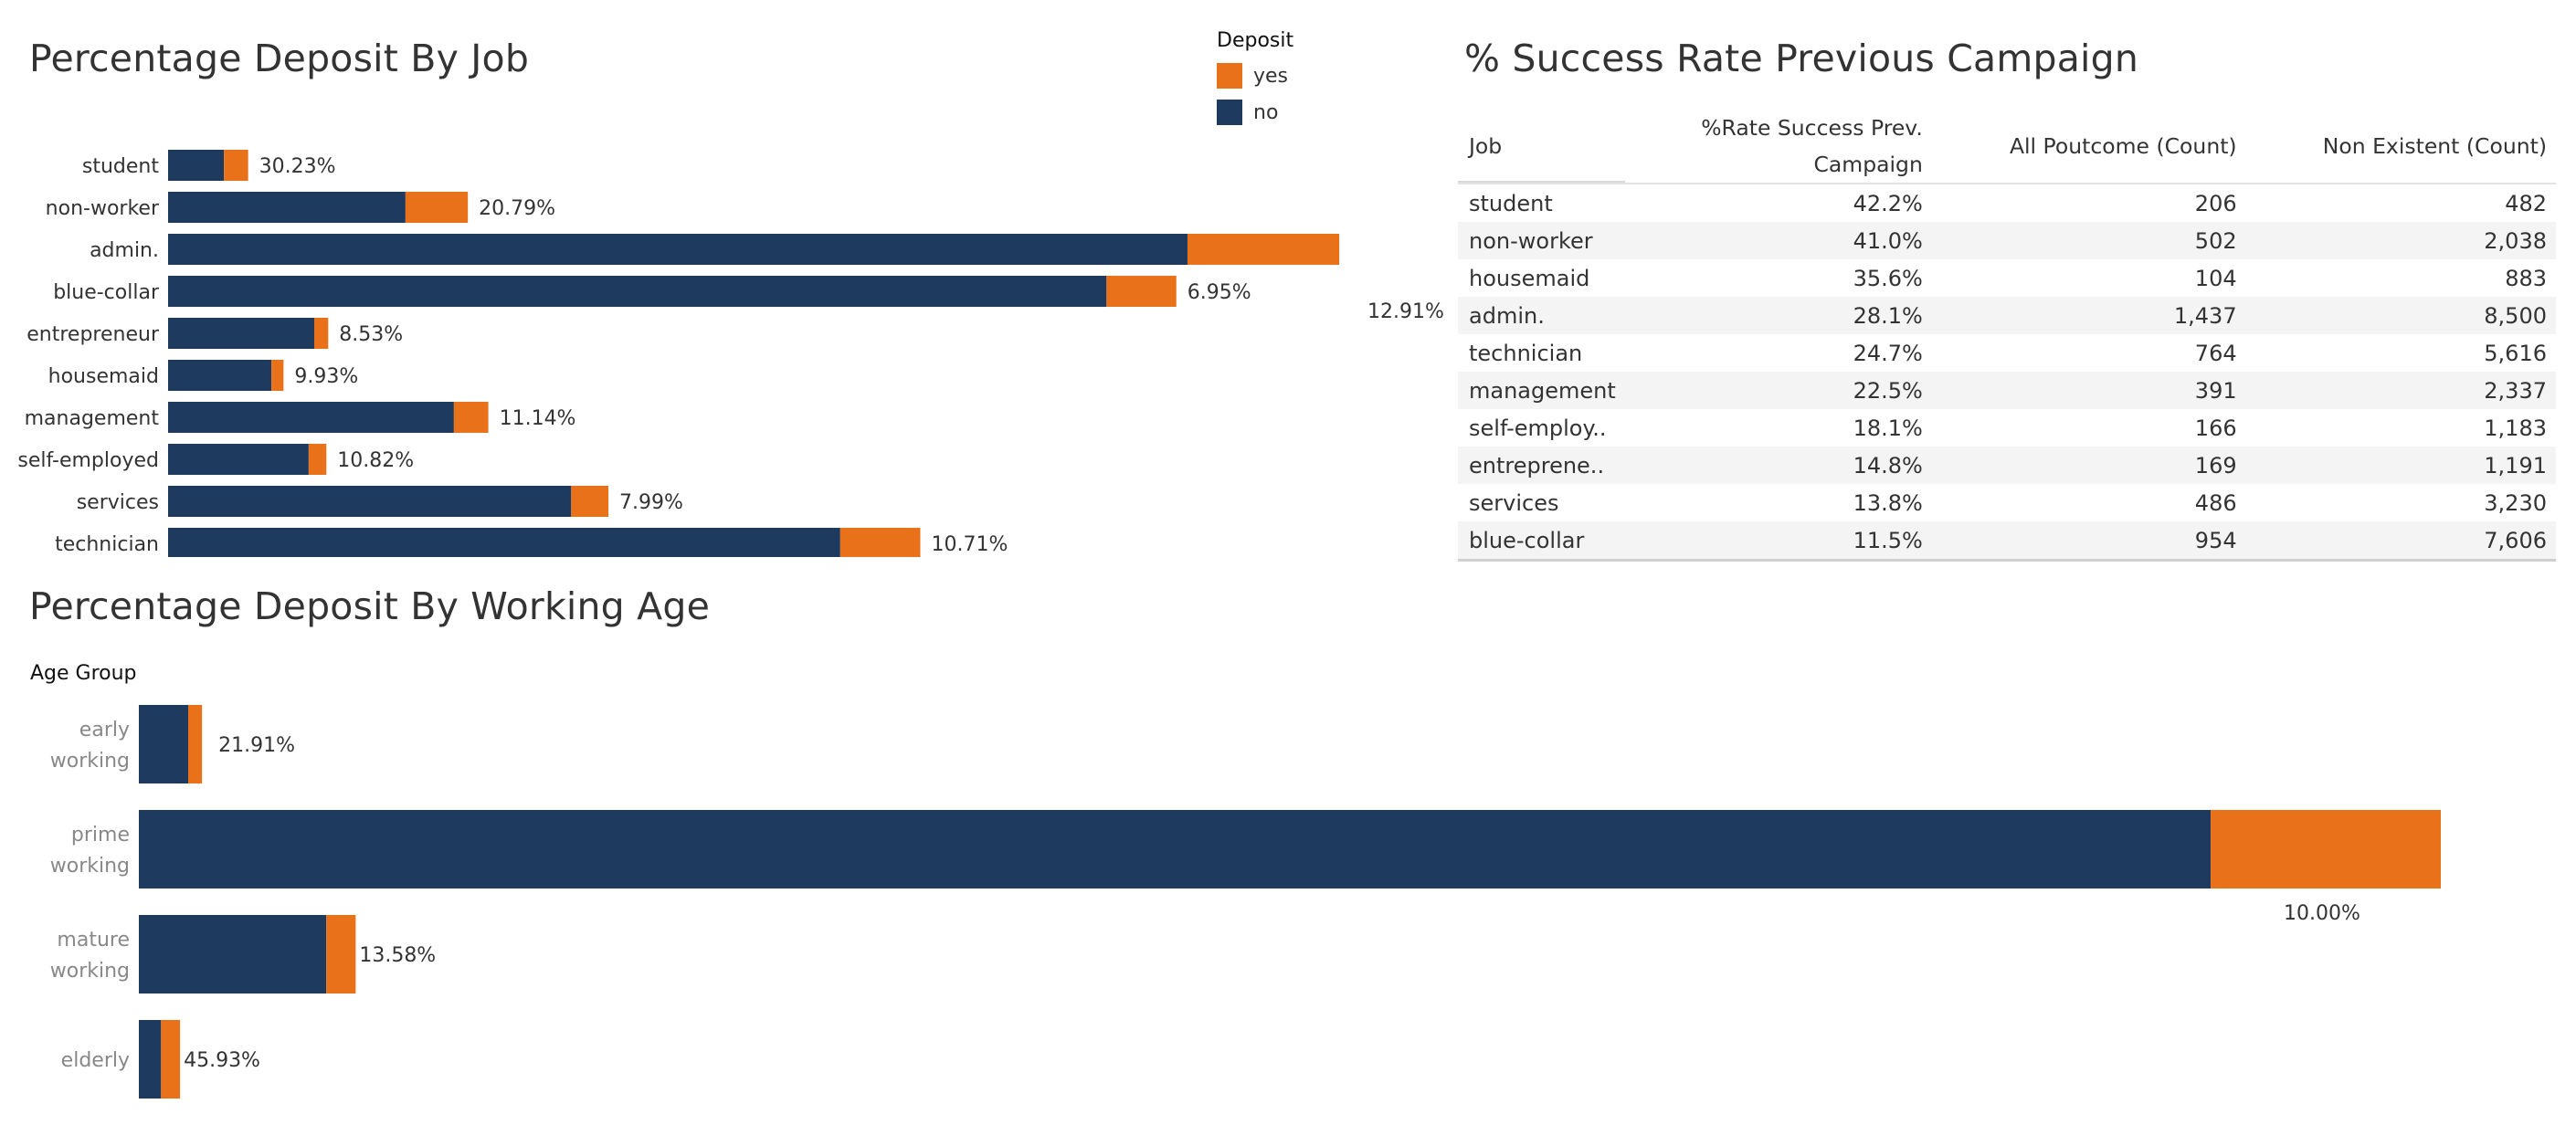 This screenshot has width=2576, height=1125. I want to click on table-cell-value: 486, so click(2215, 503).